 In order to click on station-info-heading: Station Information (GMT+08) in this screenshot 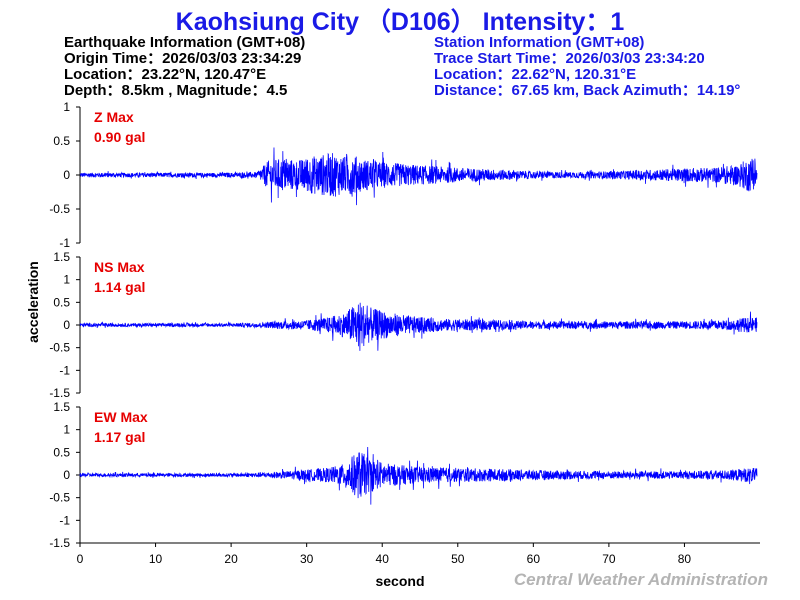, I will do `click(539, 42)`.